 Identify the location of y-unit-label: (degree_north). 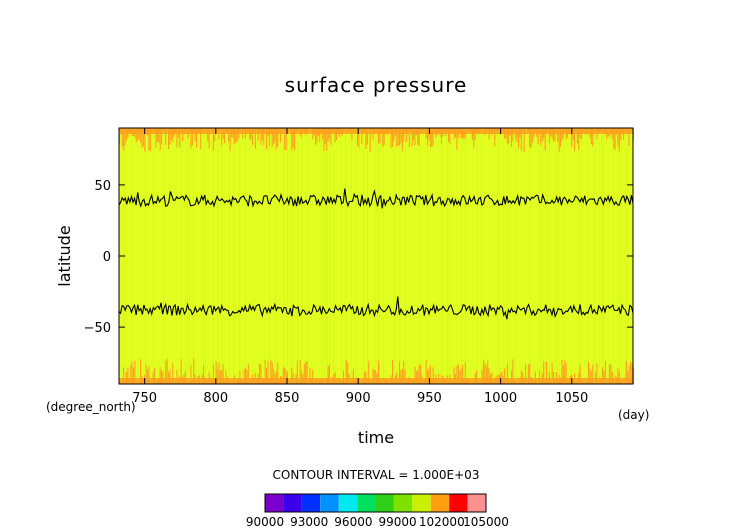
(91, 407).